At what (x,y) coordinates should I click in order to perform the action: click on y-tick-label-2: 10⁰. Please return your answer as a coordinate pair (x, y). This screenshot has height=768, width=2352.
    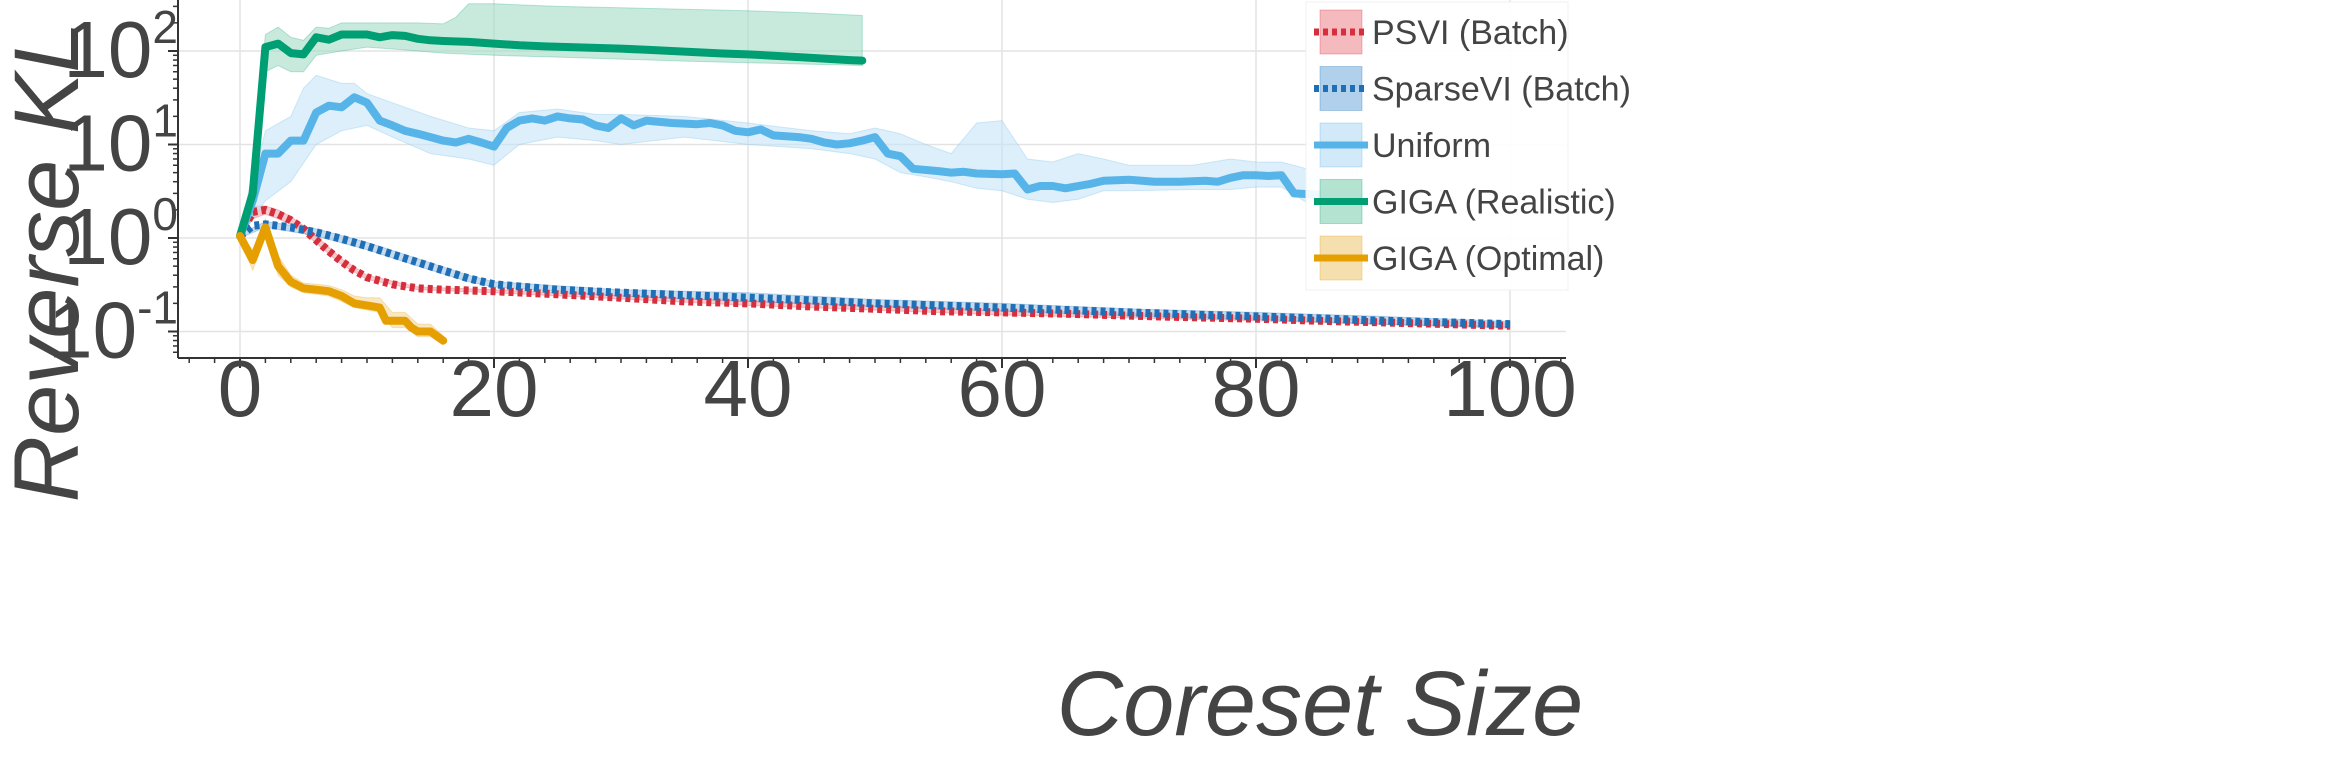
    Looking at the image, I should click on (120, 234).